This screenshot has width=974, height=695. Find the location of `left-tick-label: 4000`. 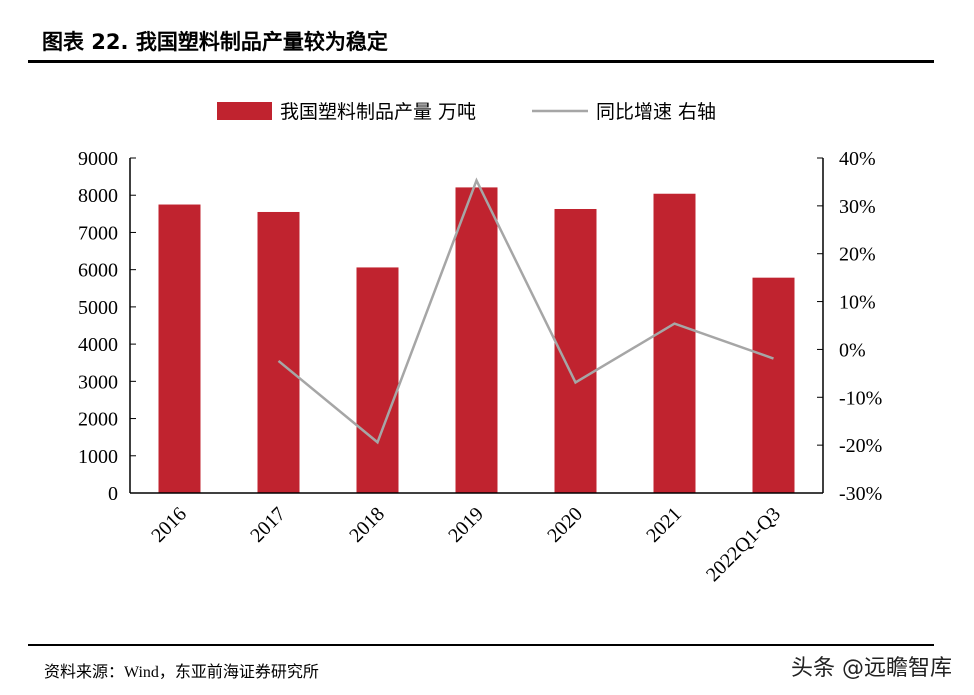

left-tick-label: 4000 is located at coordinates (98, 345).